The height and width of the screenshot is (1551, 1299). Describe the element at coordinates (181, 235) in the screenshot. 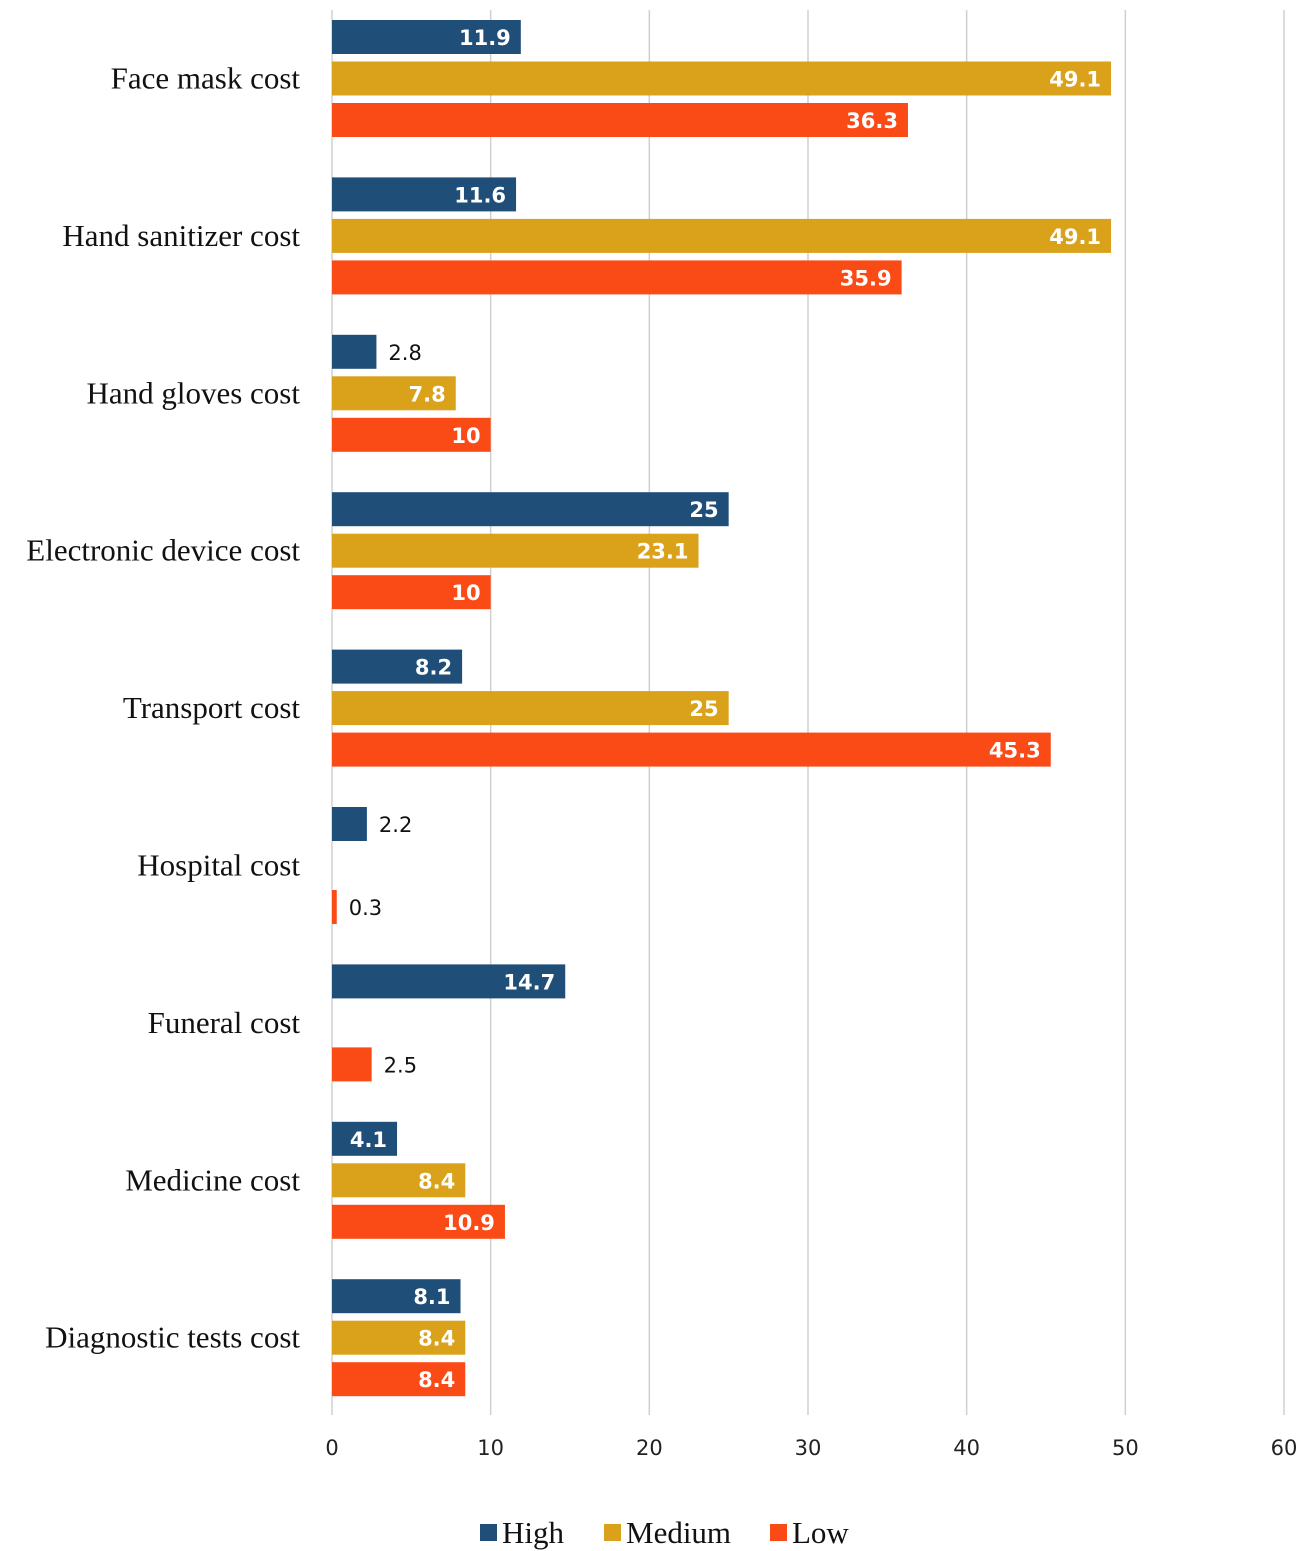

I see `category-label: Hand sanitizer cost` at that location.